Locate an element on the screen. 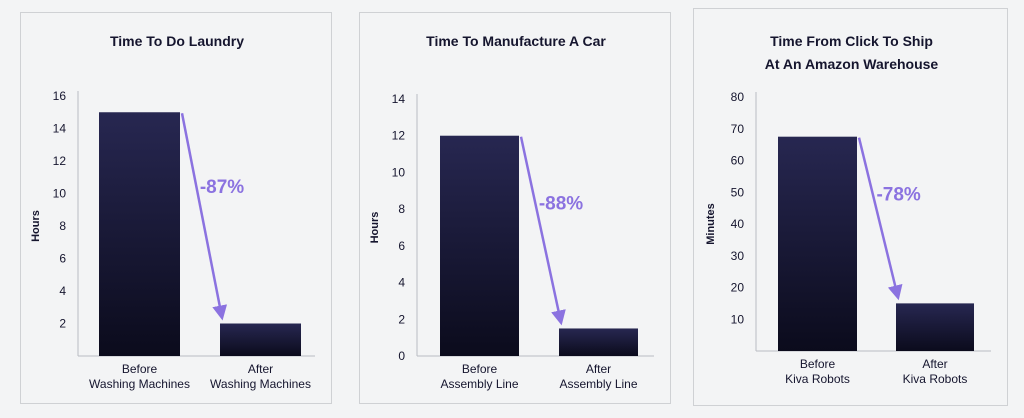  y-tick-label: 0 is located at coordinates (401, 356).